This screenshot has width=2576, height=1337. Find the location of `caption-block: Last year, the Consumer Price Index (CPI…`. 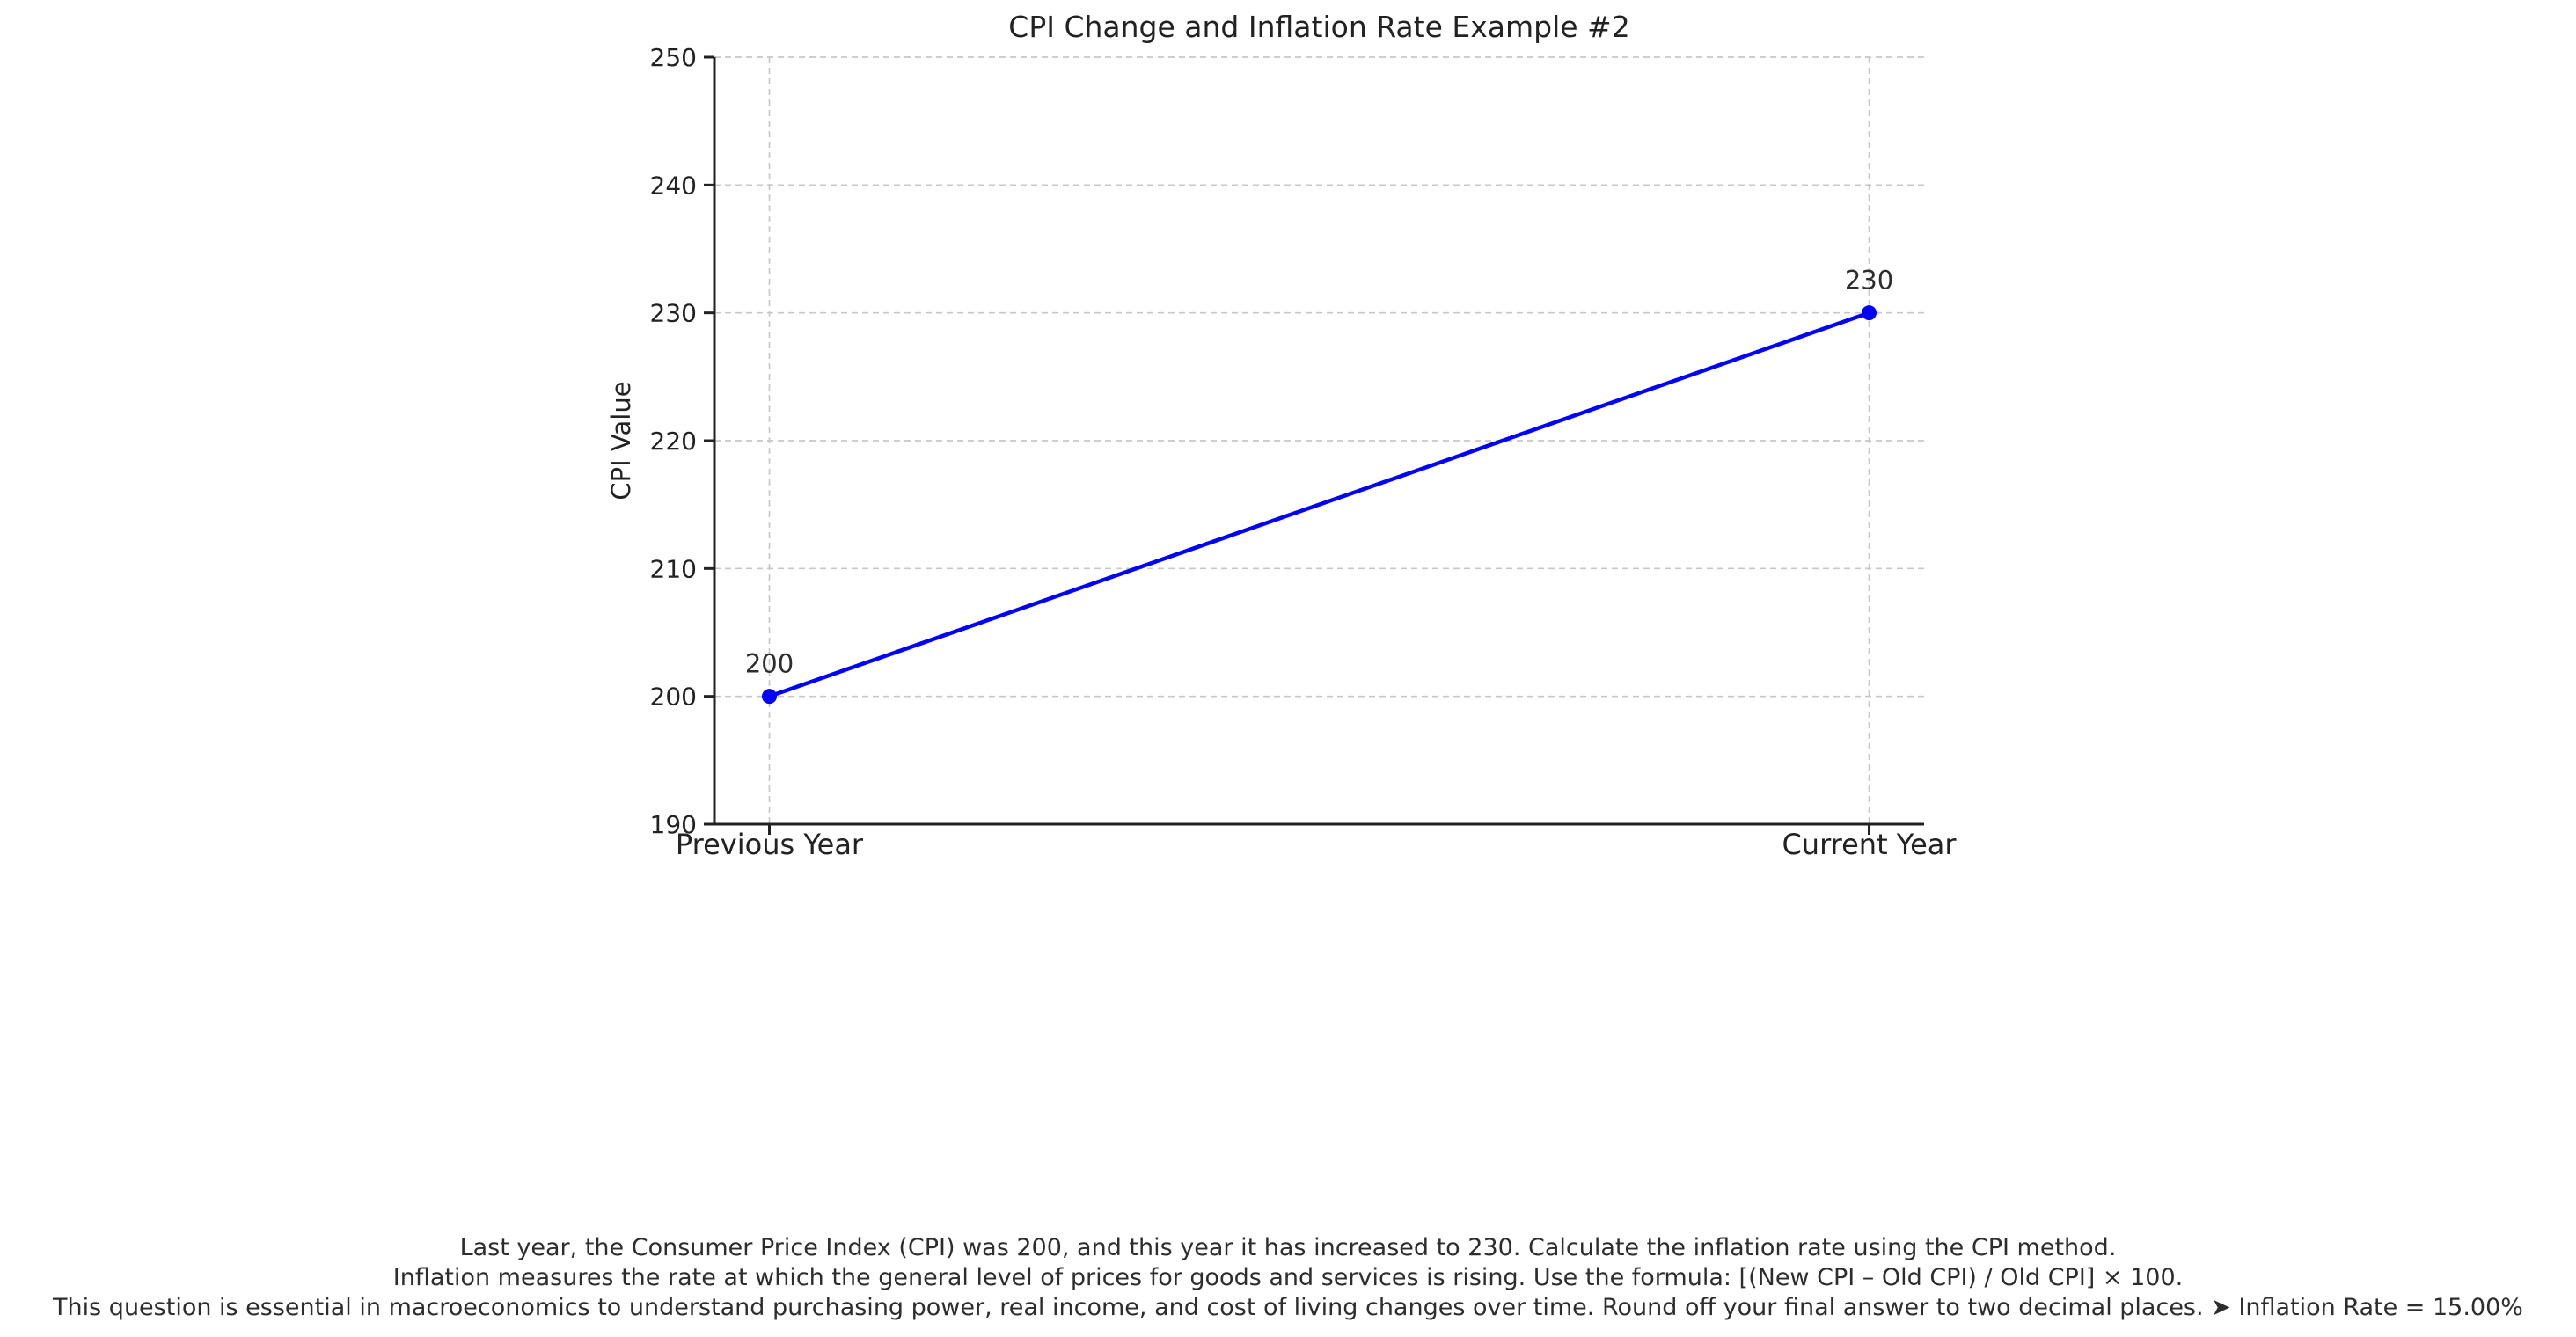

caption-block: Last year, the Consumer Price Index (CPI… is located at coordinates (1288, 1278).